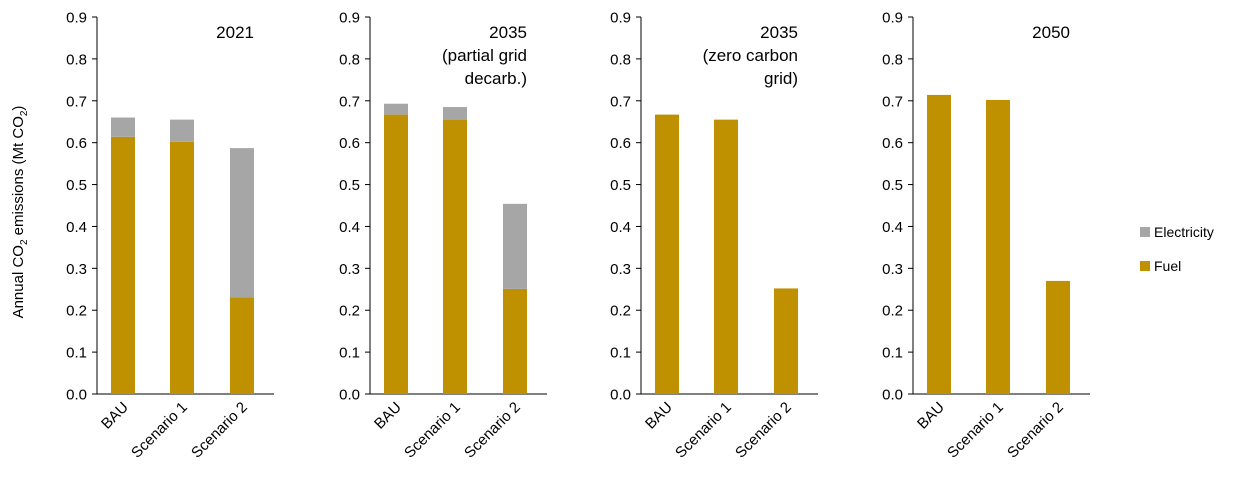 This screenshot has height=484, width=1238. I want to click on panel-title: 2050, so click(1051, 32).